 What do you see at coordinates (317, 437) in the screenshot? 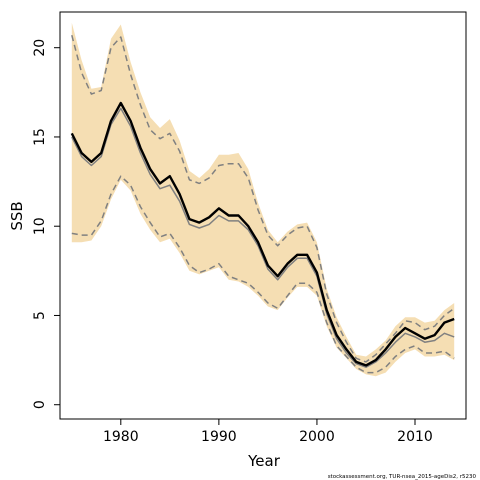
I see `x-tick-label: 2000` at bounding box center [317, 437].